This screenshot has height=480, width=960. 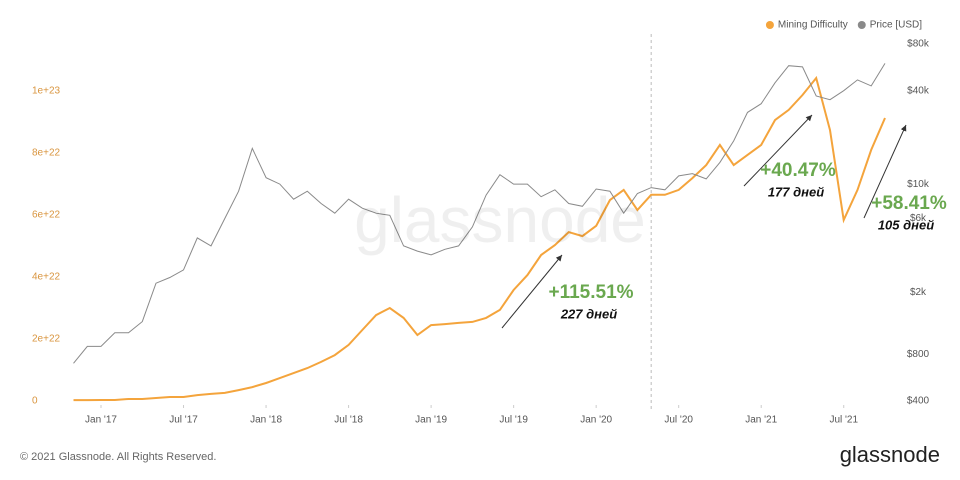 I want to click on x-tick-label: Jul '21, so click(x=843, y=420).